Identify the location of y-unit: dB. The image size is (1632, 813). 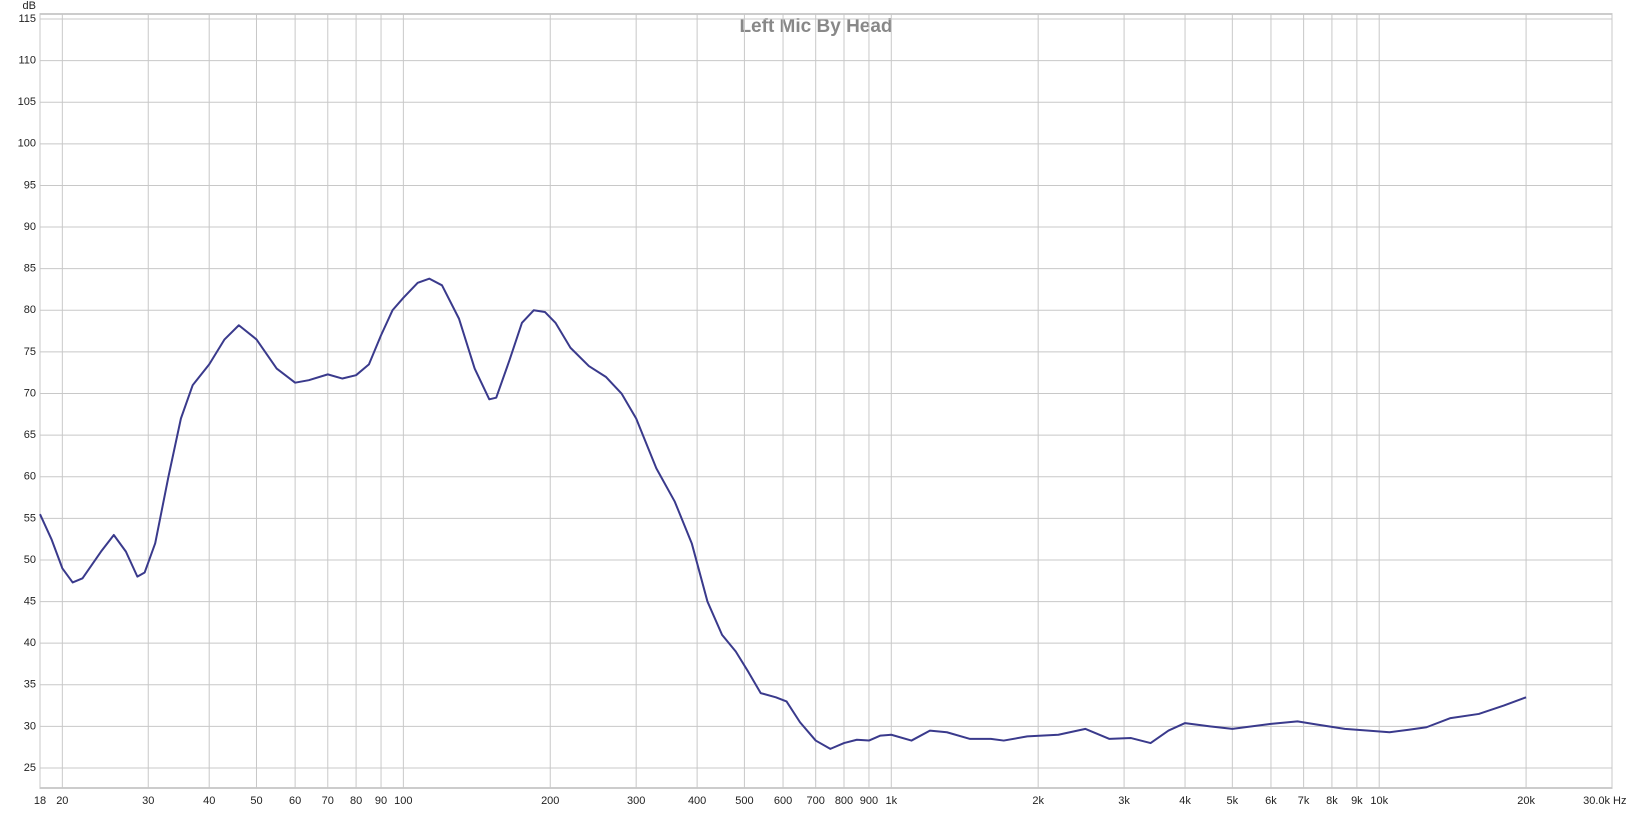
(29, 6).